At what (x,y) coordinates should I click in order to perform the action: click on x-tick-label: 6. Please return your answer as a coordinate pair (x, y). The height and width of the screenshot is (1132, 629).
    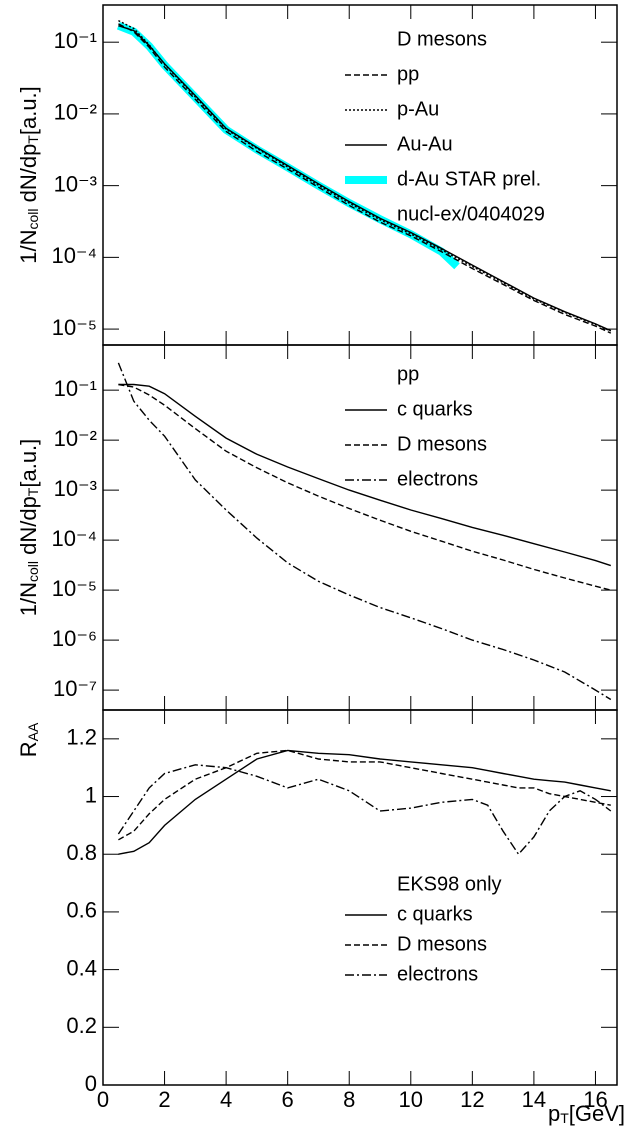
    Looking at the image, I should click on (288, 1099).